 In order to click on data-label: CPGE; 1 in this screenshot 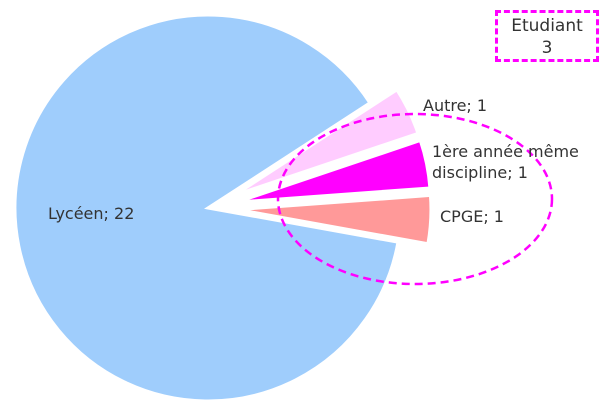, I will do `click(472, 216)`.